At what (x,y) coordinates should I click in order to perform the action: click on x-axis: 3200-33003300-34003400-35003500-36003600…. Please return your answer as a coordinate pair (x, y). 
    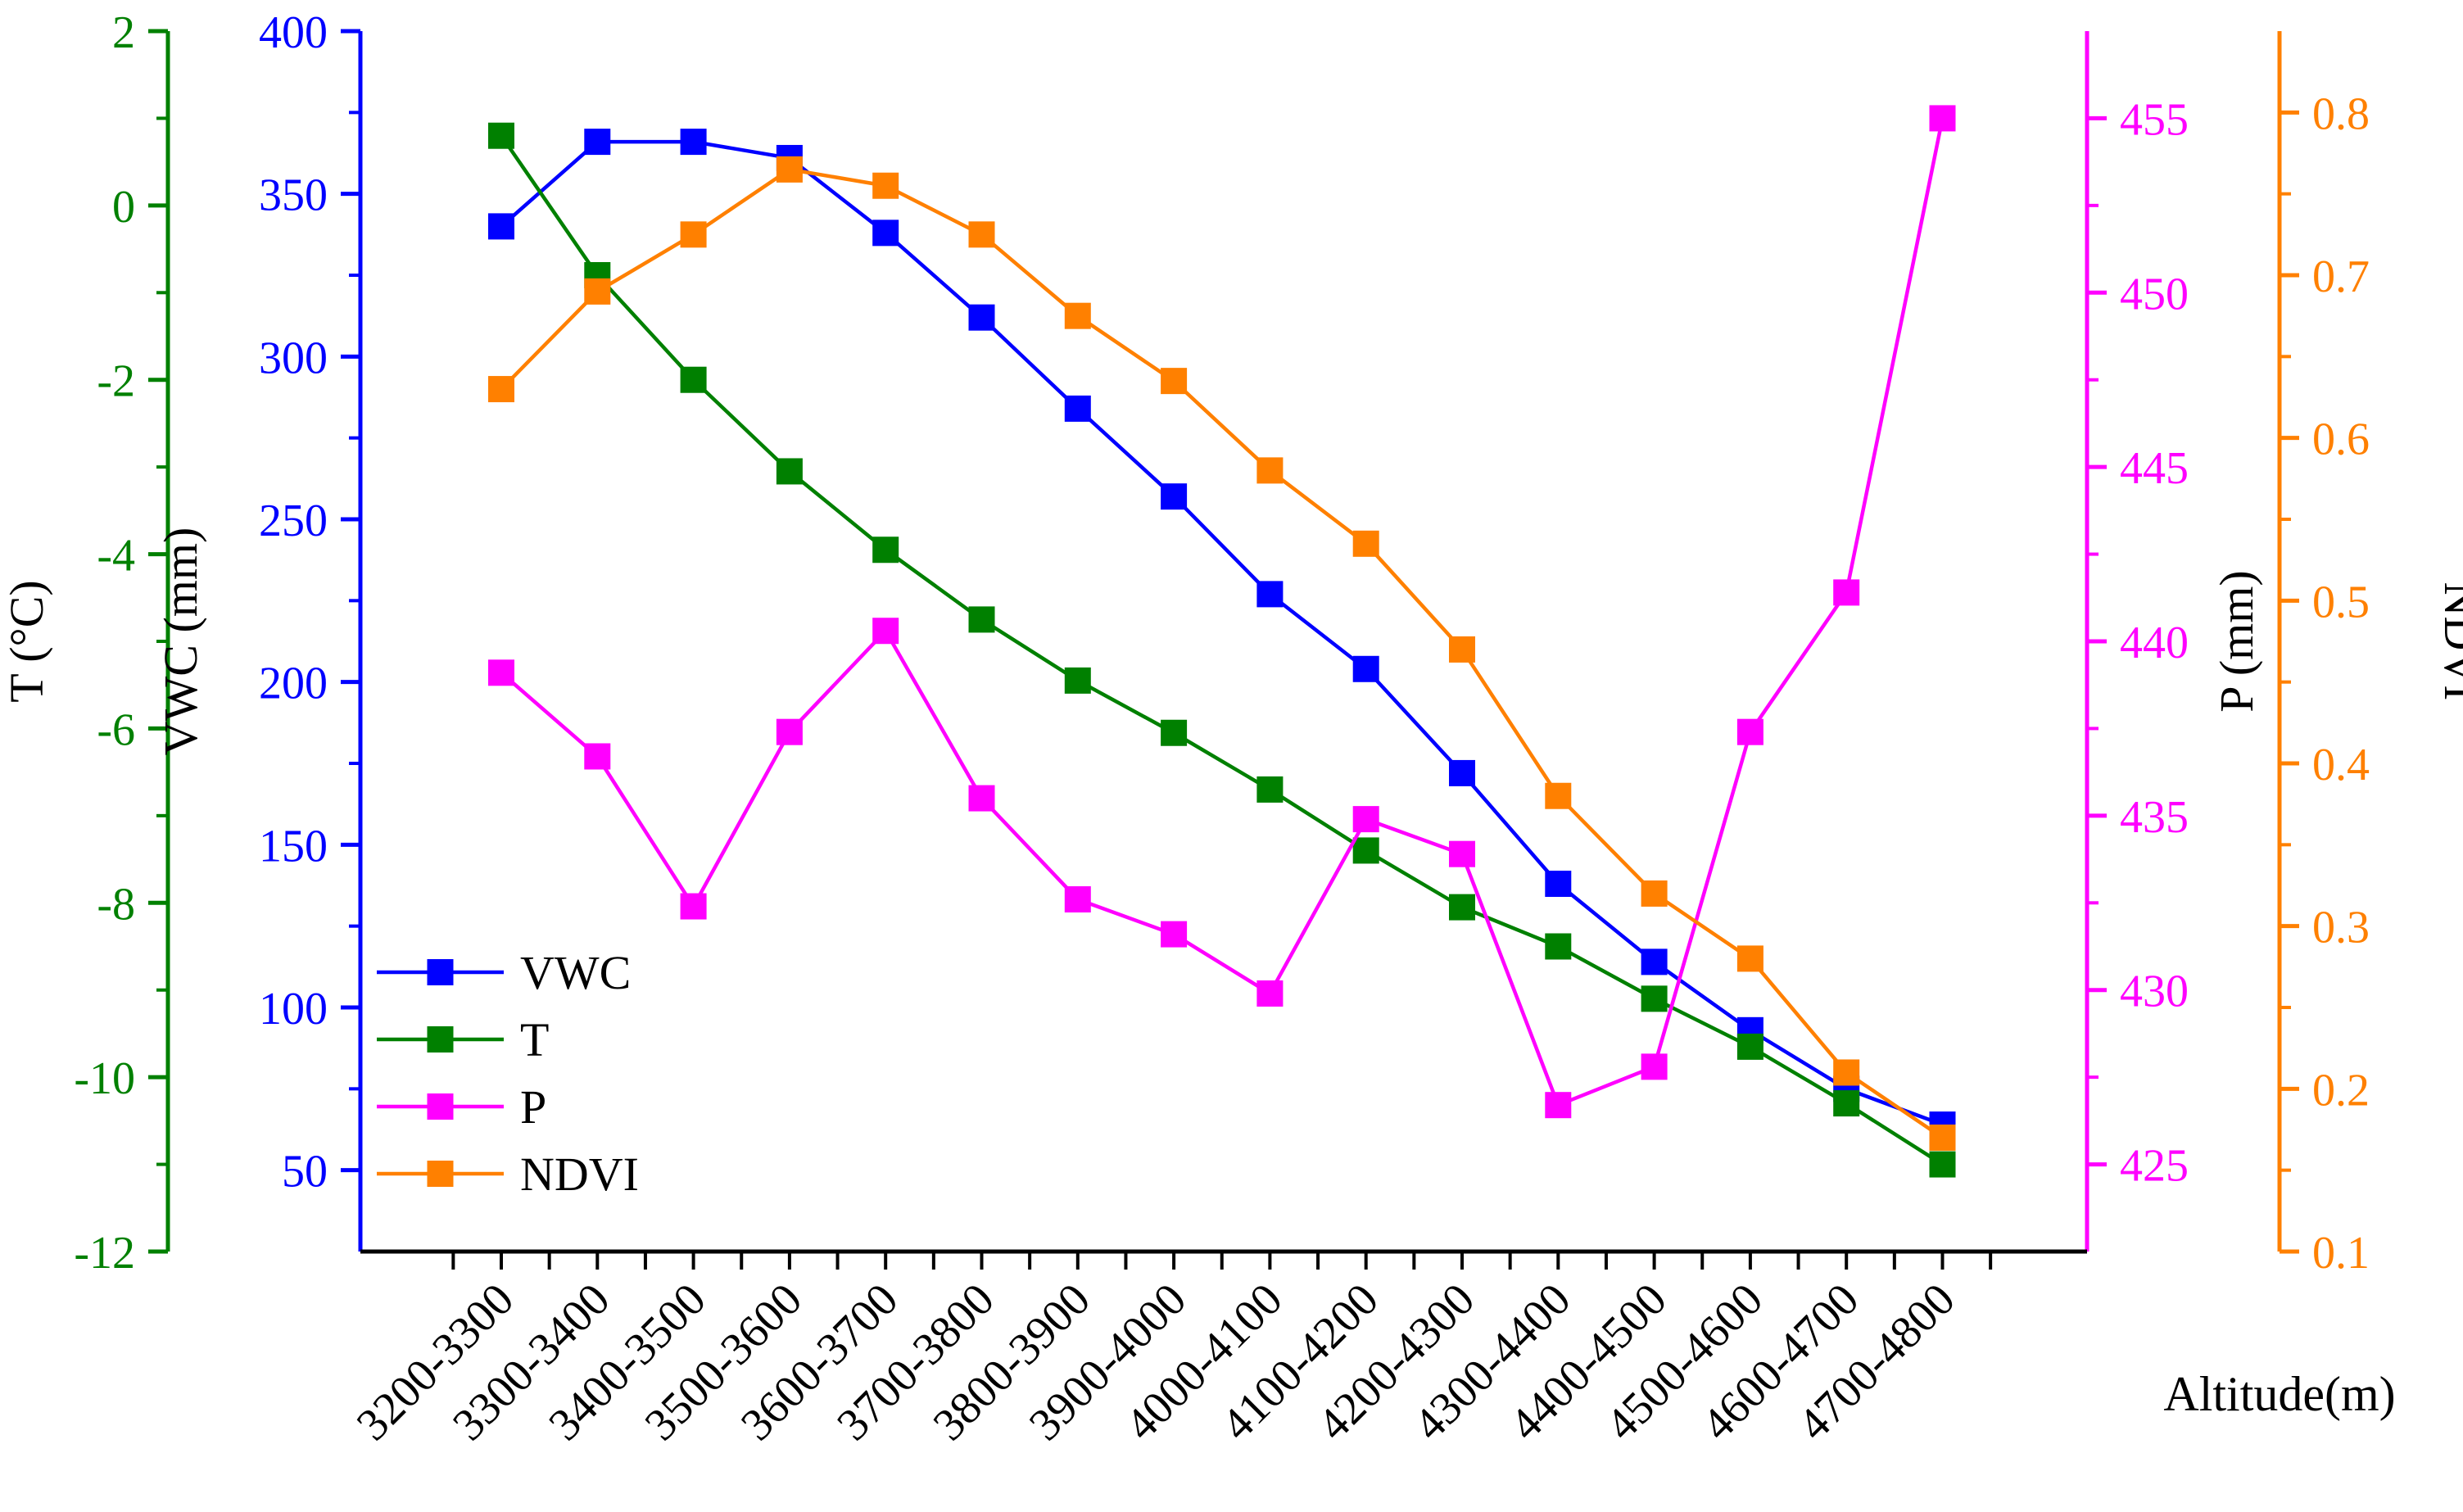
    Looking at the image, I should click on (1372, 1350).